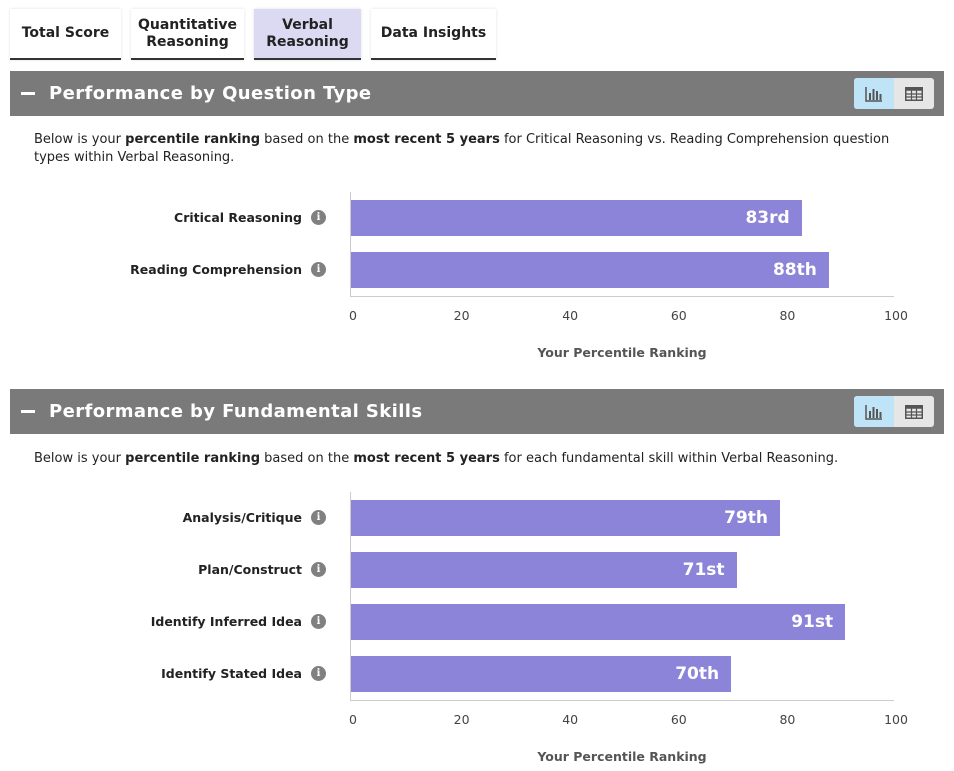 The image size is (954, 771). What do you see at coordinates (697, 674) in the screenshot?
I see `bar-value-label: 70th` at bounding box center [697, 674].